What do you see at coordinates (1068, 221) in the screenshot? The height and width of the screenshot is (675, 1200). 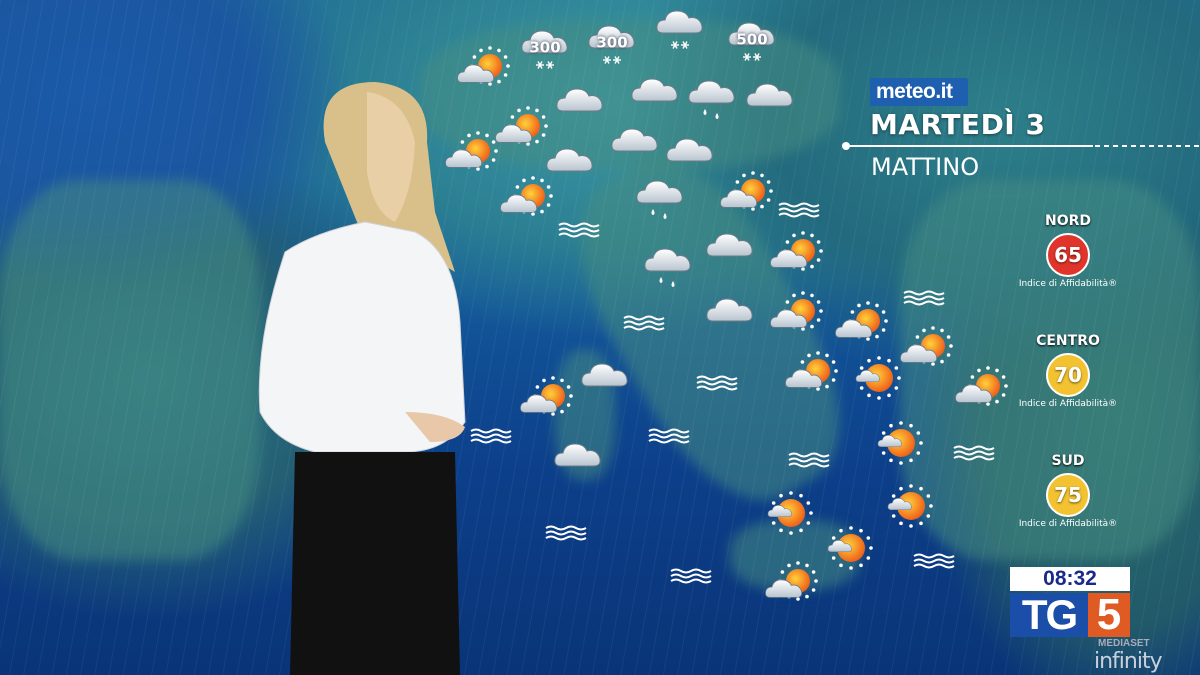 I see `region-name: NORD` at bounding box center [1068, 221].